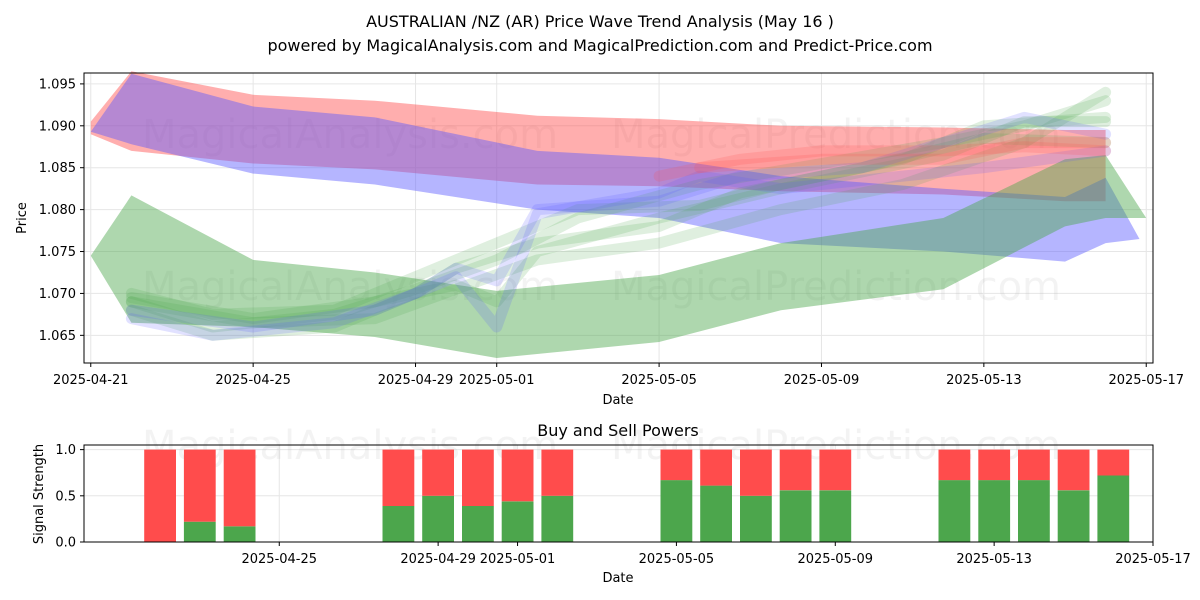 The image size is (1200, 600). Describe the element at coordinates (57, 210) in the screenshot. I see `price-y-tick-label: 1.080` at that location.